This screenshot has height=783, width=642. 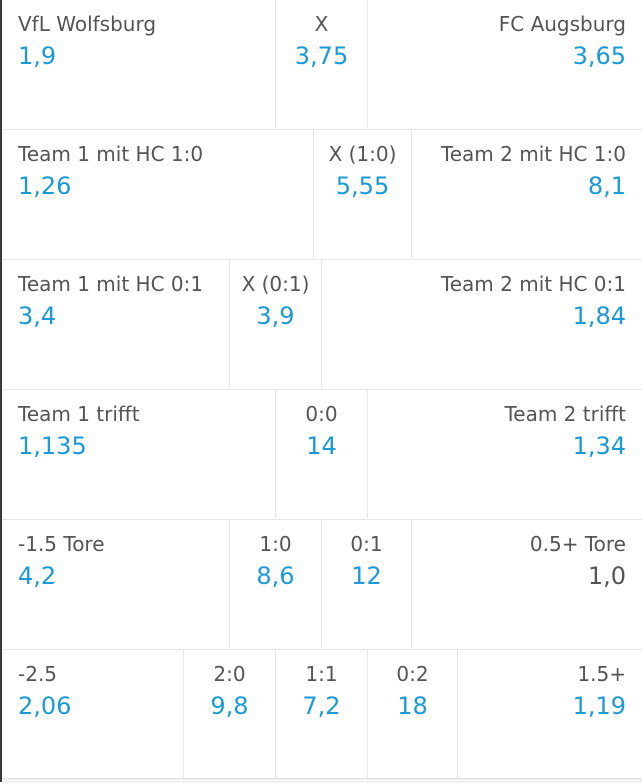 I want to click on odd-value: 4,2, so click(x=37, y=576).